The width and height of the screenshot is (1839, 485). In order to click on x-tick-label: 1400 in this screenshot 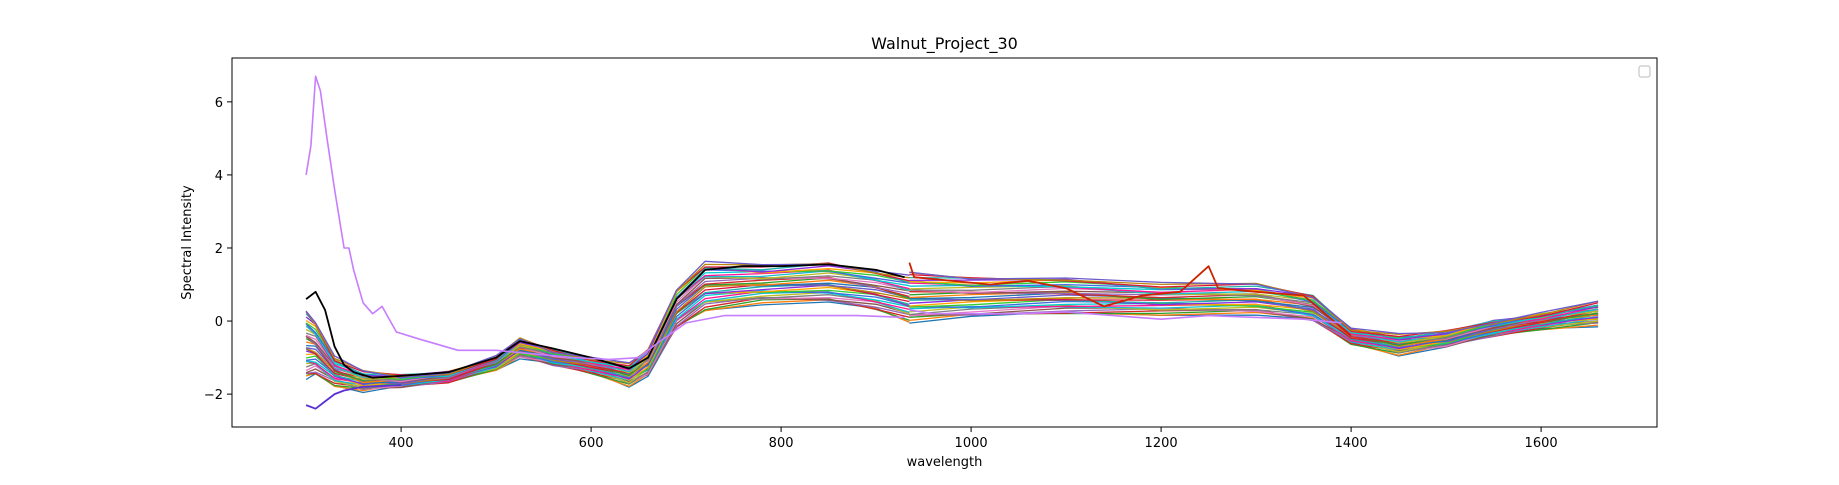, I will do `click(1351, 443)`.